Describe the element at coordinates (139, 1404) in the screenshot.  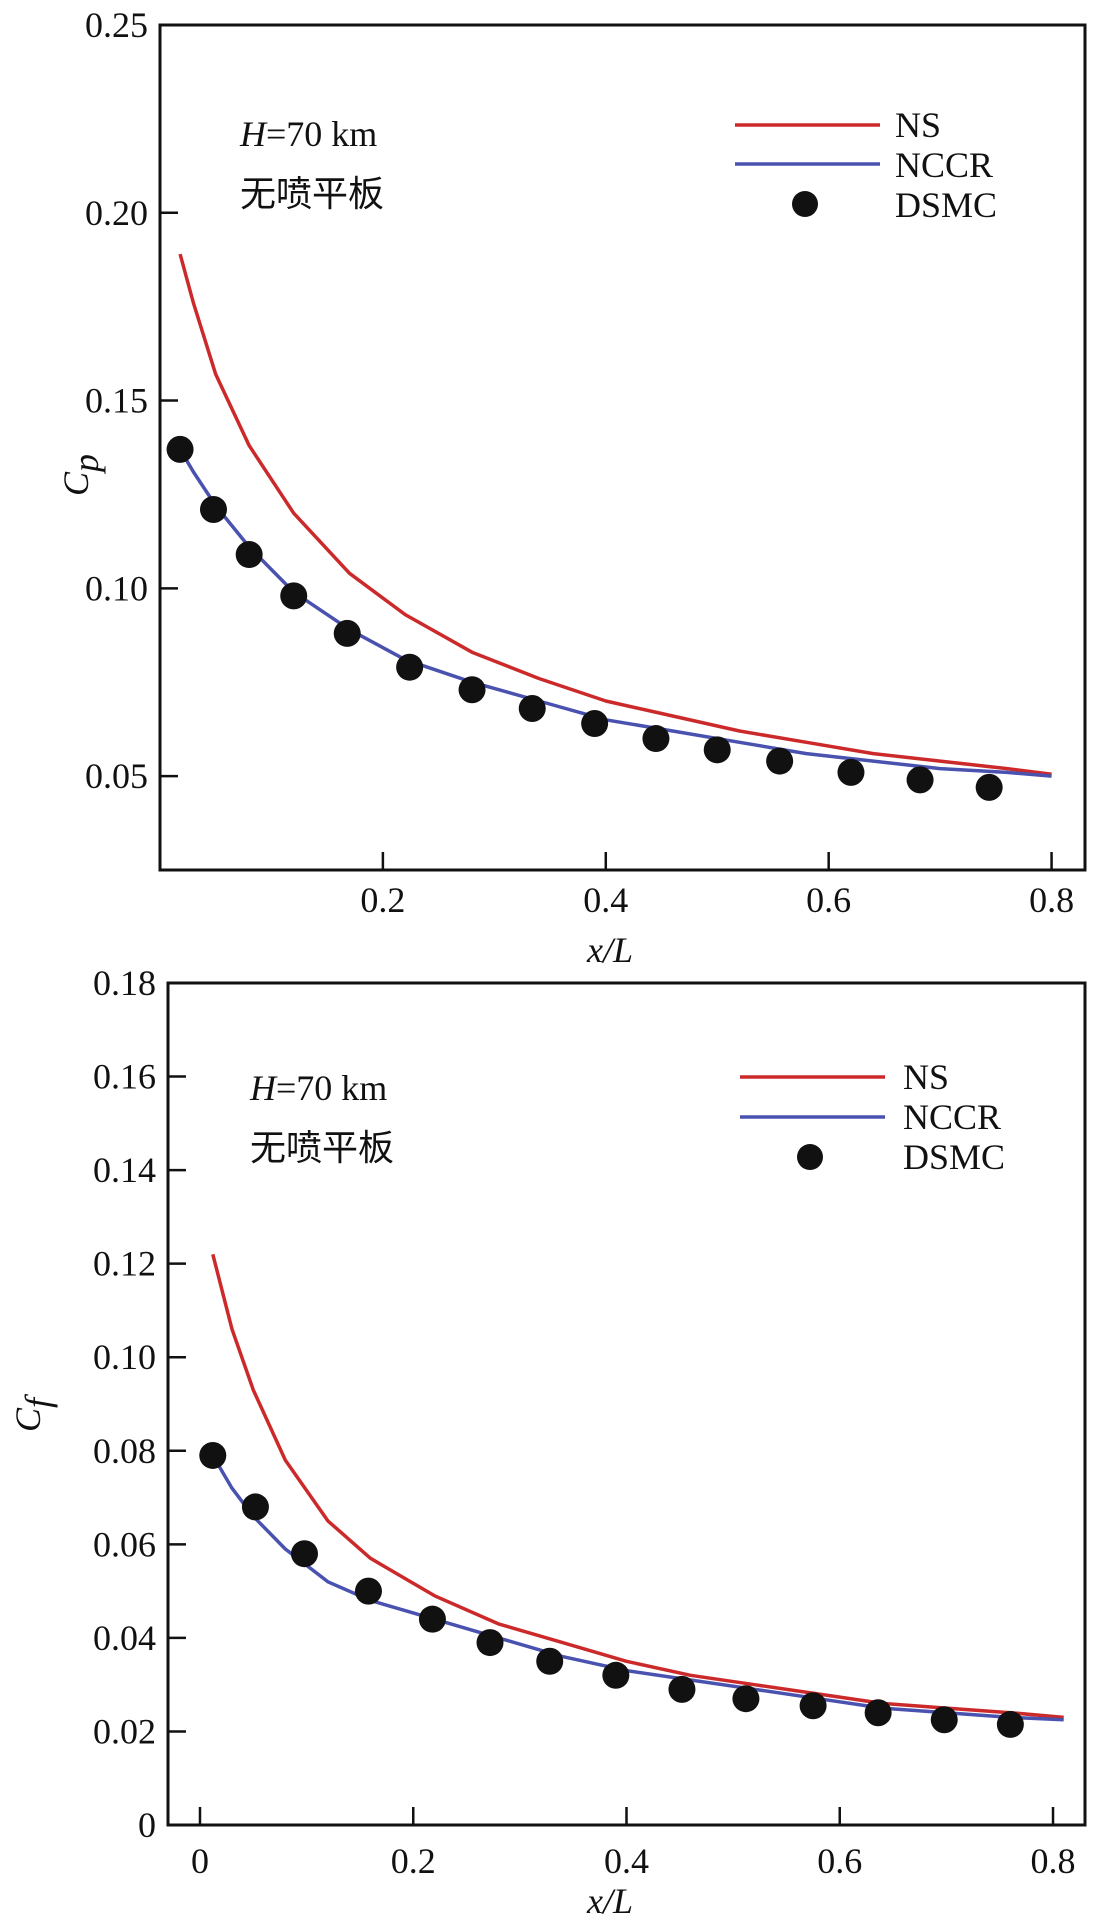
I see `y-axis-ticks: 0 0.02 0.04 0.06 0.08 0.10 0.12 0.14 0.16 0.18` at that location.